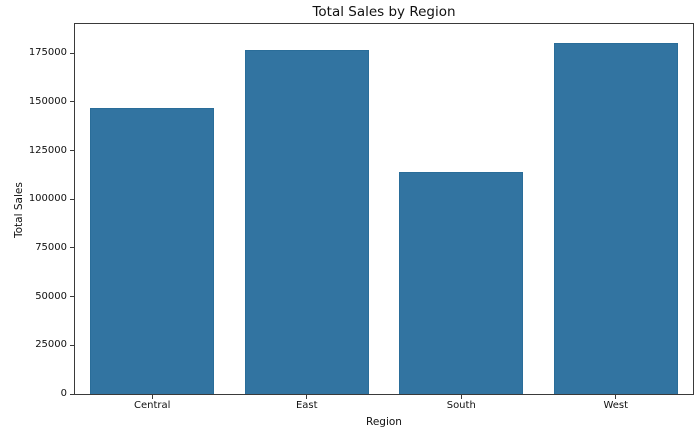  Describe the element at coordinates (47, 199) in the screenshot. I see `y-tick-label: 100000` at that location.